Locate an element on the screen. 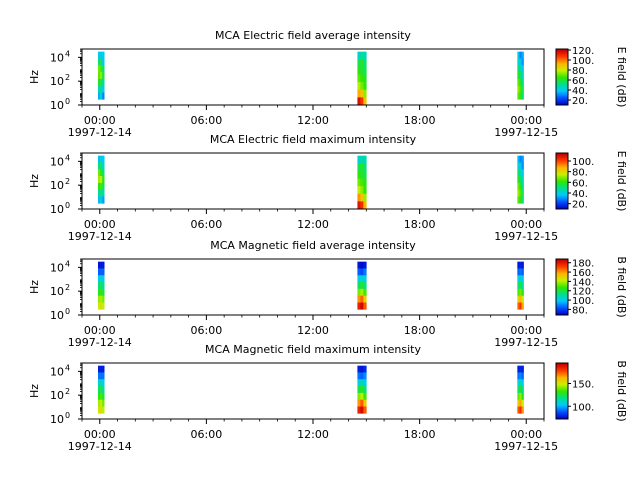  plot-area is located at coordinates (313, 391).